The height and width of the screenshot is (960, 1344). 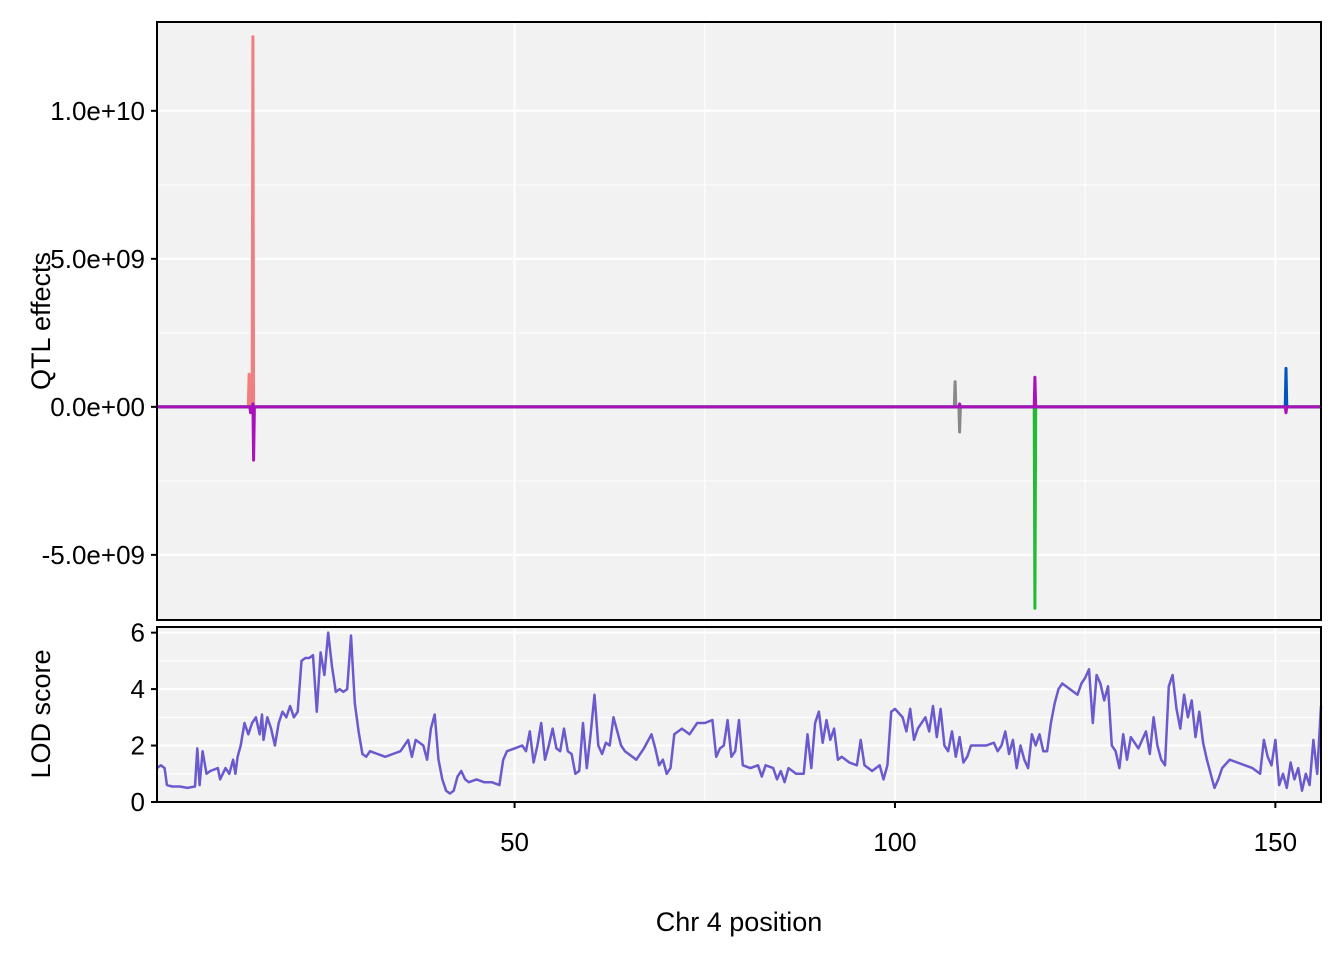 What do you see at coordinates (99, 333) in the screenshot?
I see `effects-y-ticks: 1.0e+10 5.0e+09 0.0e+00 -5.0e+09` at bounding box center [99, 333].